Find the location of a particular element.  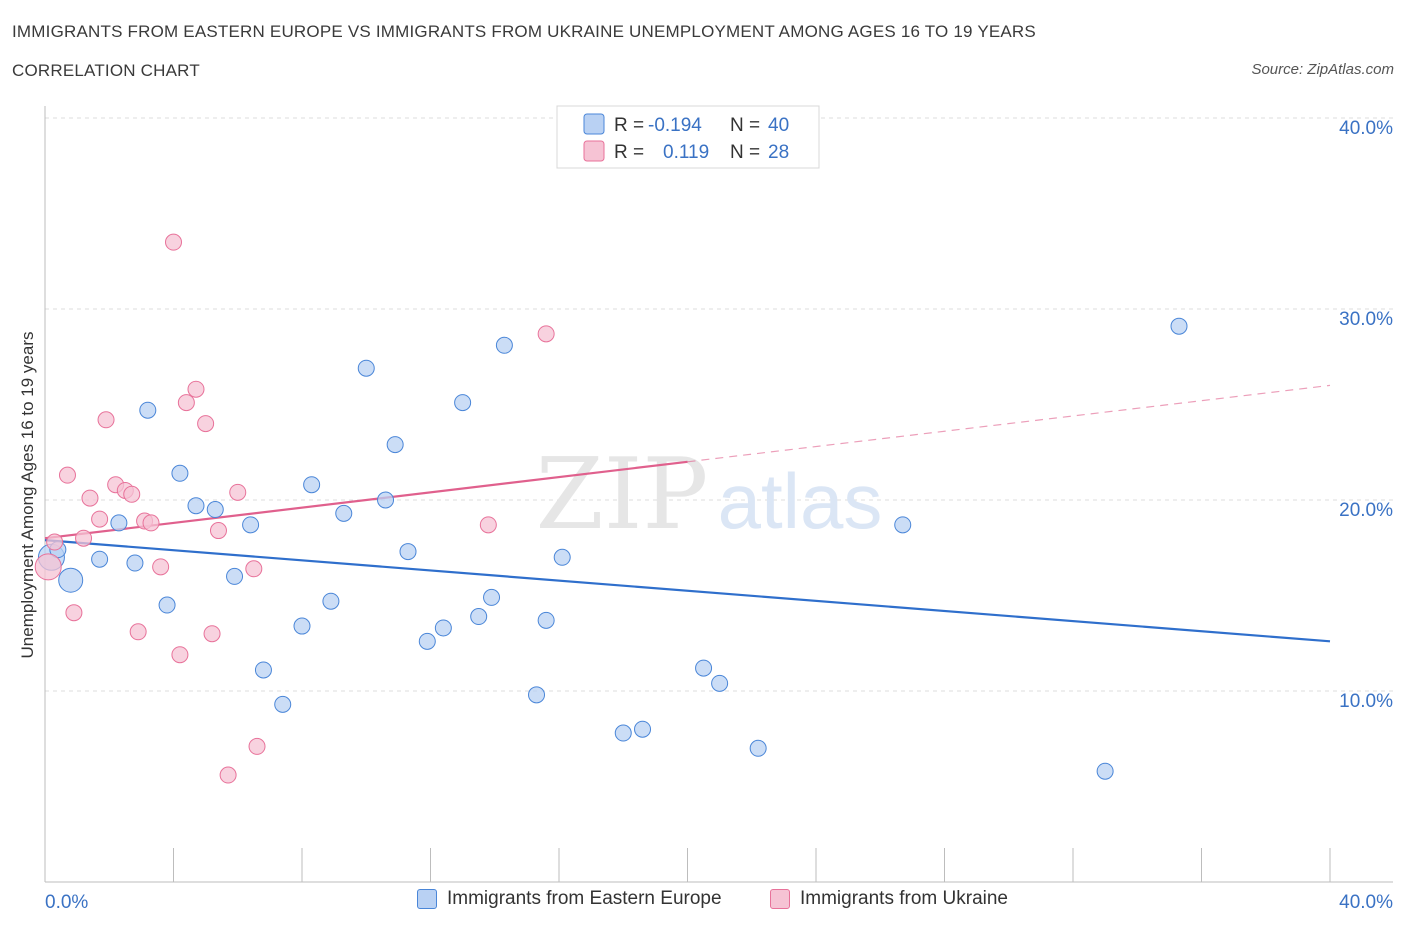

legend-label-eastern-europe: Immigrants from Eastern Europe is located at coordinates (584, 898).